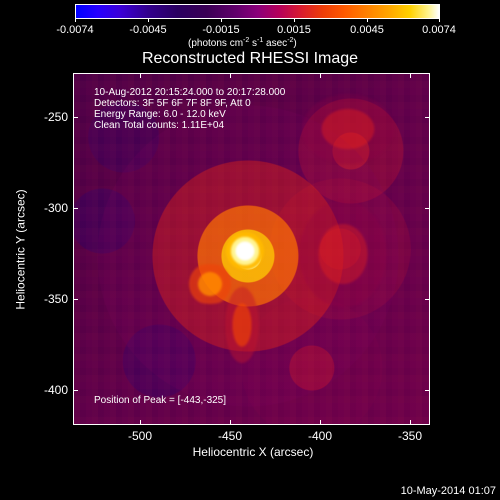  I want to click on units-middle-2: asec, so click(275, 43).